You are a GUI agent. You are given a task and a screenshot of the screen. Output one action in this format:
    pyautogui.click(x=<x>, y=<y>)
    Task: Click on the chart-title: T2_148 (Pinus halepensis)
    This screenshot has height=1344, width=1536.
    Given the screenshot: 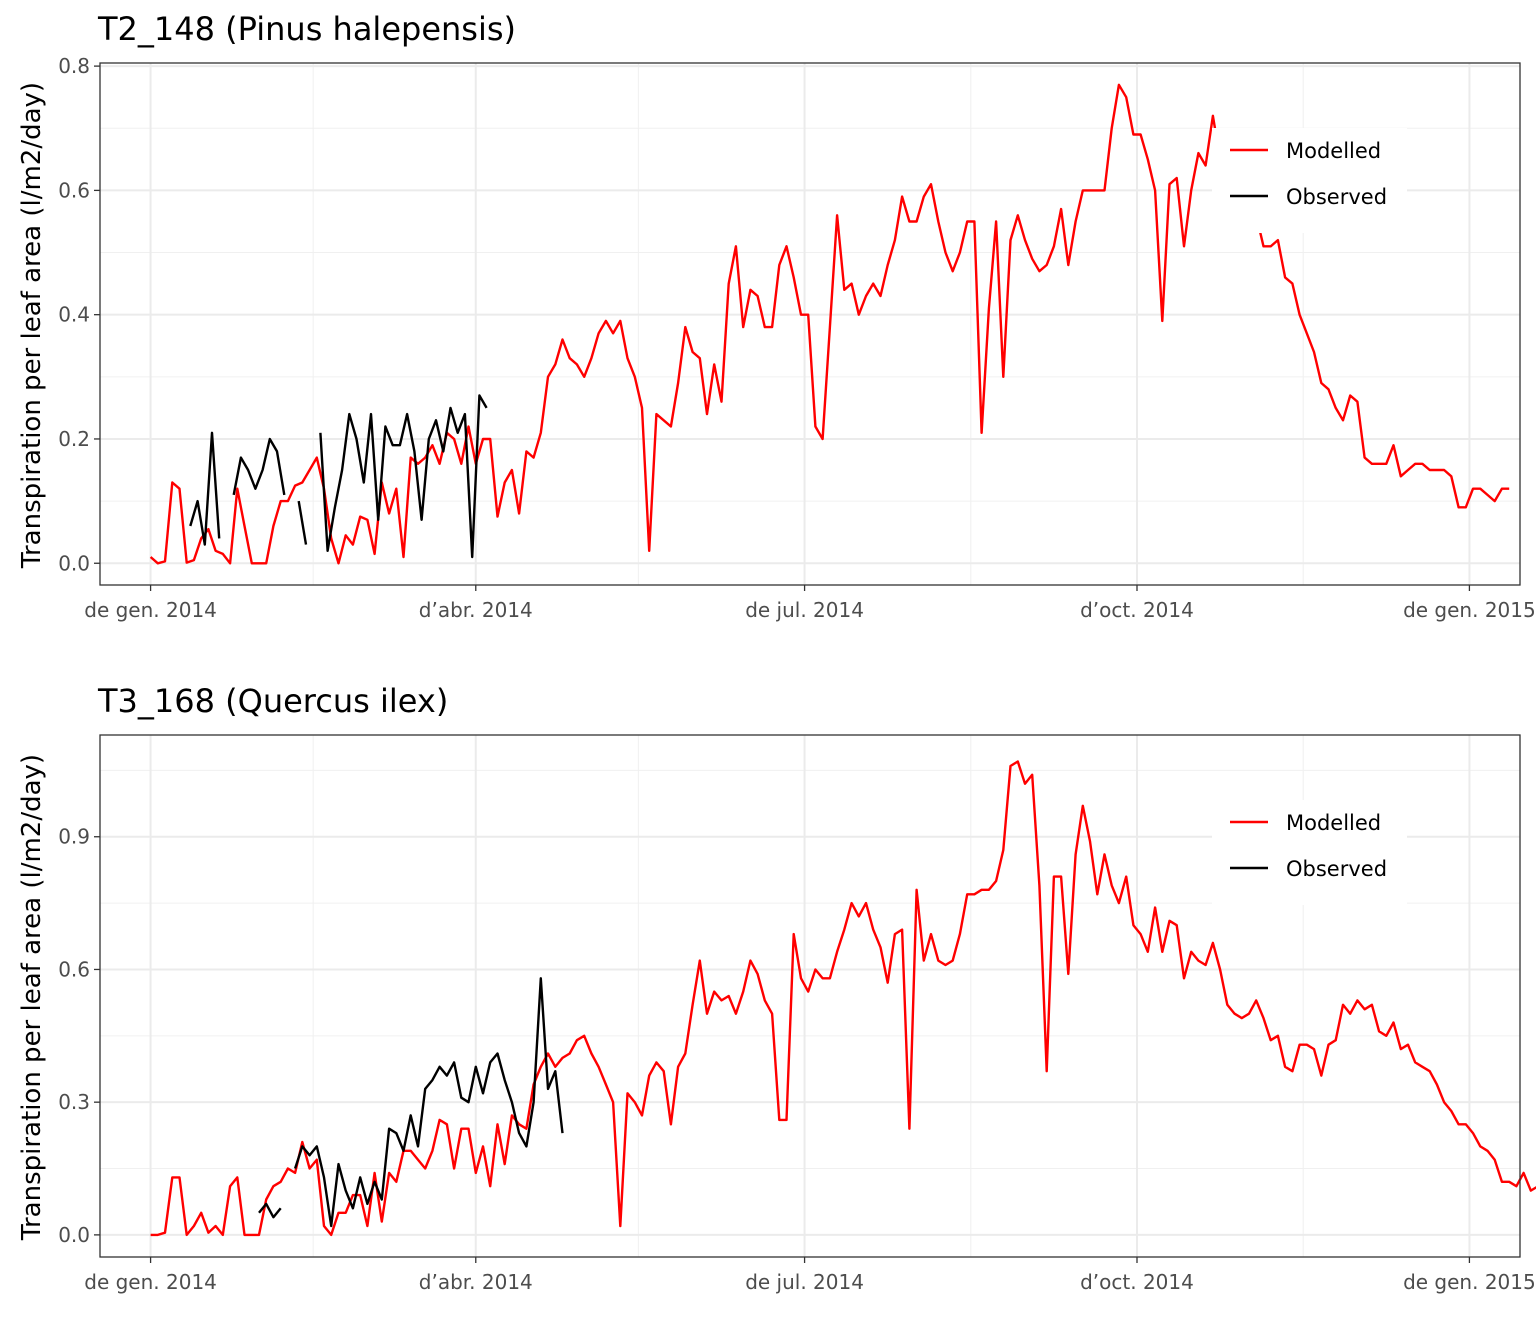 What is the action you would take?
    pyautogui.click(x=306, y=29)
    